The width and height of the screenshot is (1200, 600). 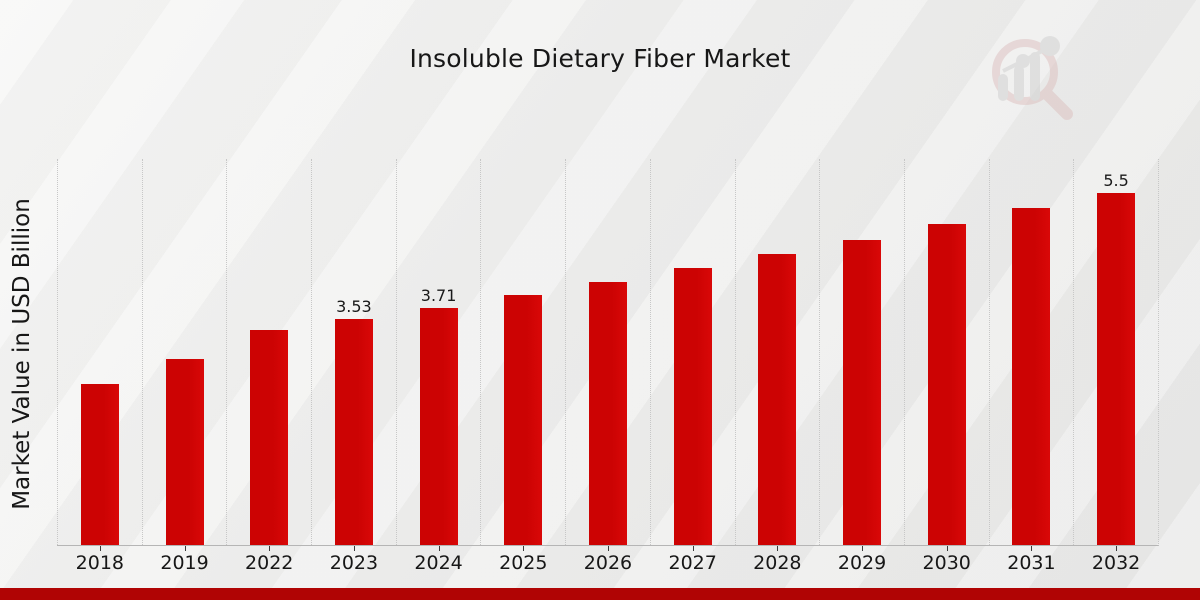 I want to click on x-tick-label: 2031, so click(x=1031, y=563).